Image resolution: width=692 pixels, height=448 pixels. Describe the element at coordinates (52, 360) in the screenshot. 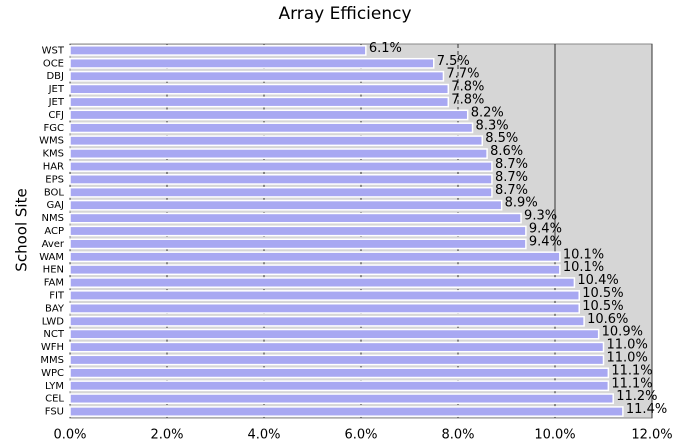

I see `y-tick-label: MMS` at that location.